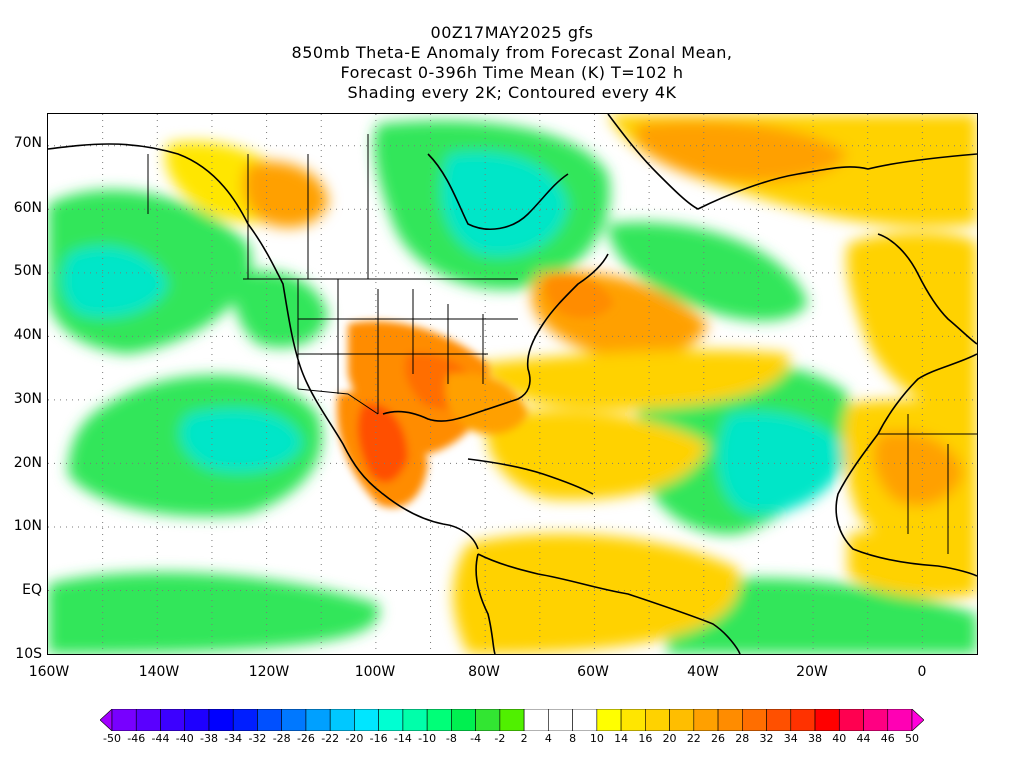 Image resolution: width=1024 pixels, height=768 pixels. Describe the element at coordinates (27, 208) in the screenshot. I see `lat-label-60n: 60N` at that location.